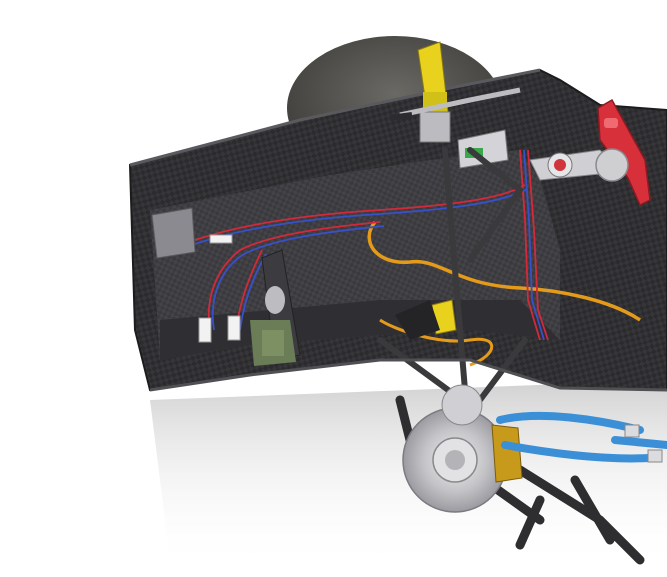 The image size is (667, 577). What do you see at coordinates (173, 233) in the screenshot?
I see `bulkhead-box` at bounding box center [173, 233].